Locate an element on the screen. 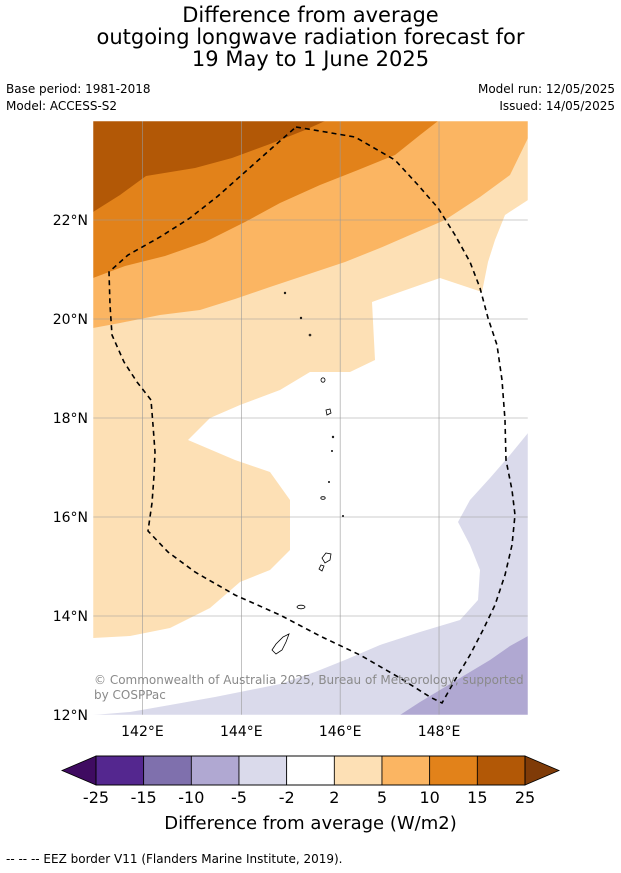  island-farallon-de-medinilla is located at coordinates (342, 516).